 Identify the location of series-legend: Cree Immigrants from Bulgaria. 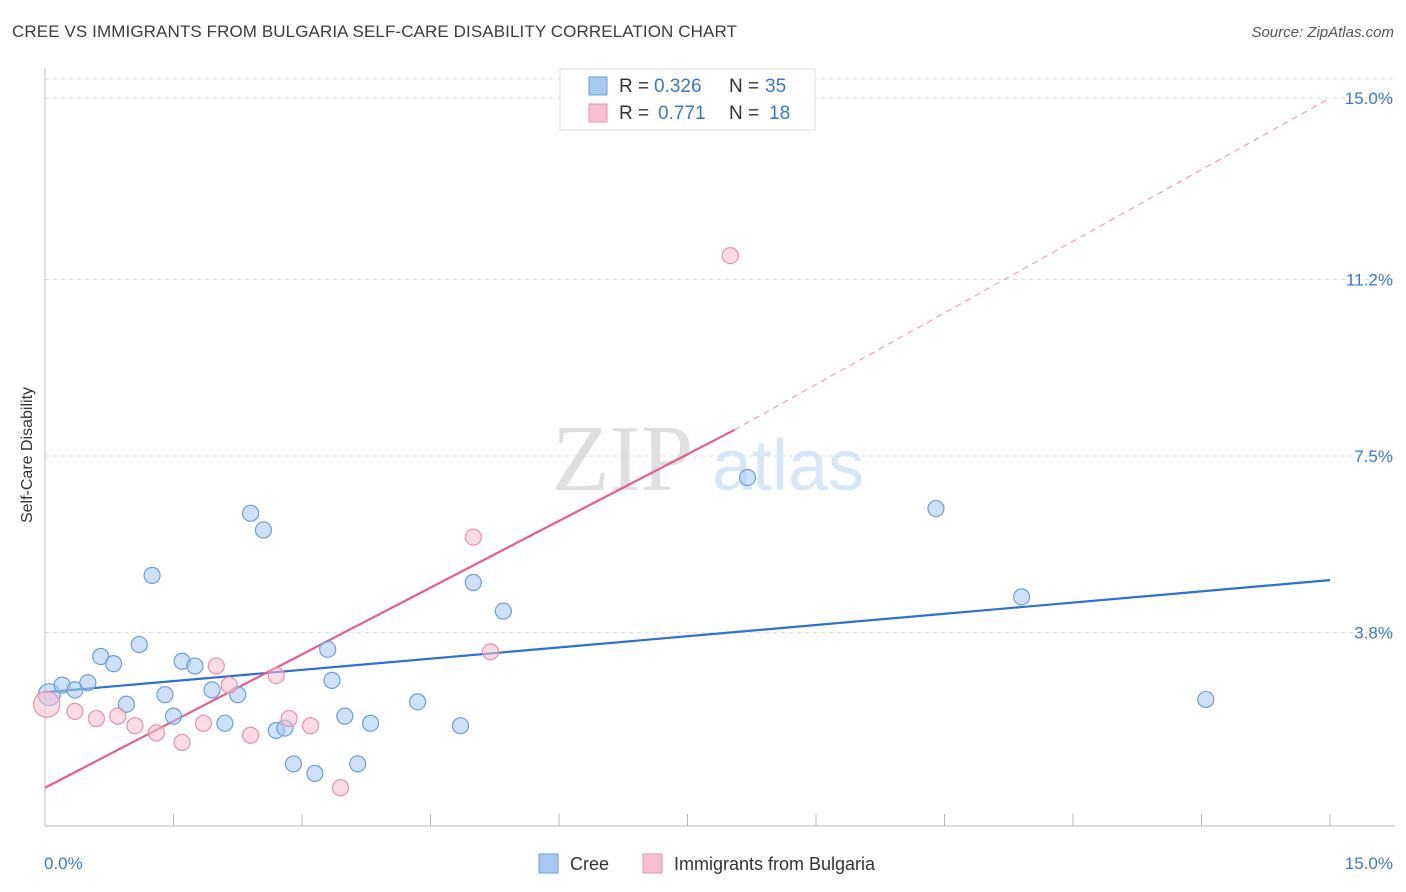
(707, 863).